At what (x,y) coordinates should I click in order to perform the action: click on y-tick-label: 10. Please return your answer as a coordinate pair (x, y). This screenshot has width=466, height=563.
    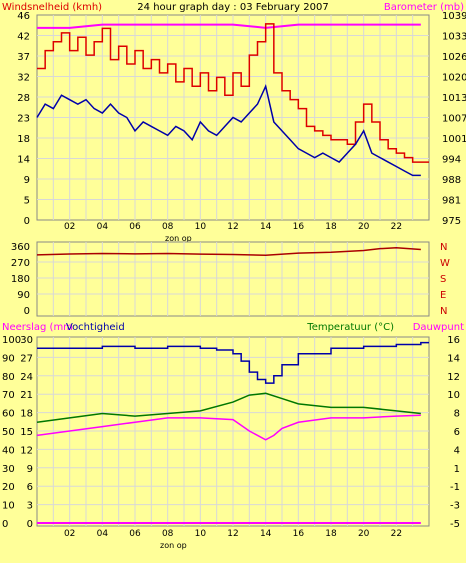
    Looking at the image, I should click on (453, 395).